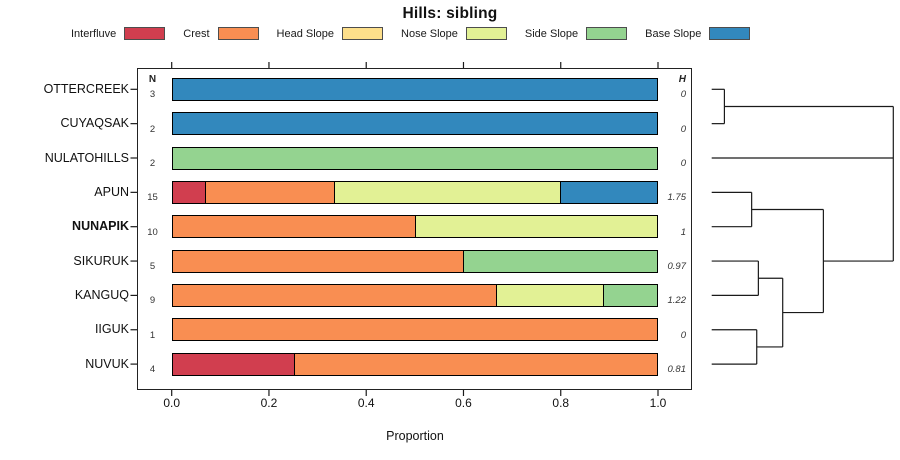 The width and height of the screenshot is (900, 460). Describe the element at coordinates (450, 13) in the screenshot. I see `chart-title: Hills: sibling` at that location.